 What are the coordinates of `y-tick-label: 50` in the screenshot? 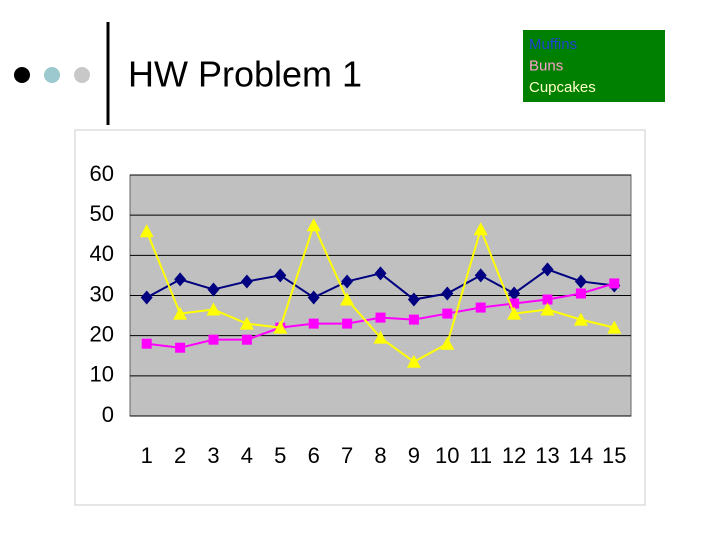 It's located at (102, 213).